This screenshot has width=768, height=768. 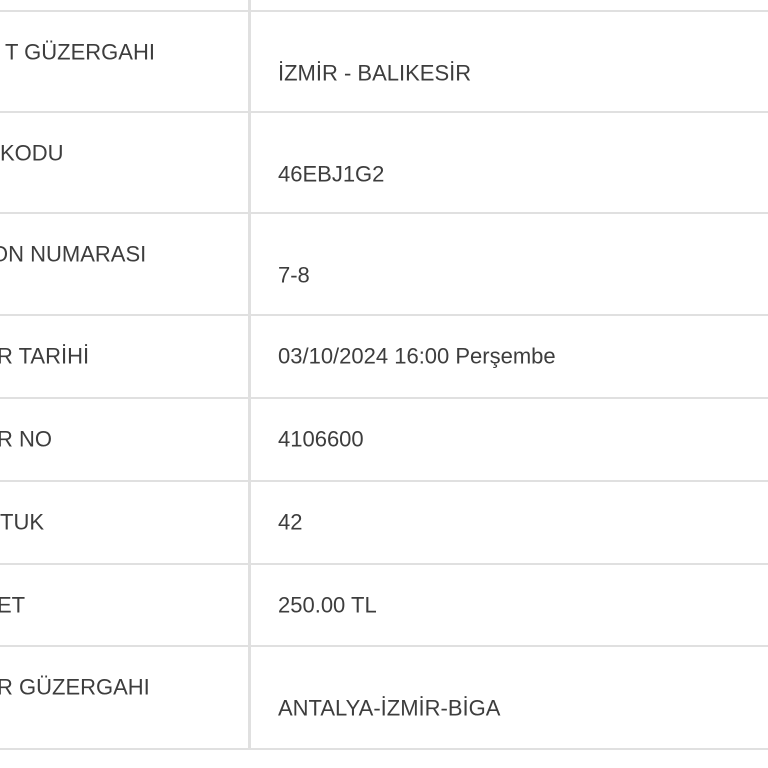 What do you see at coordinates (327, 605) in the screenshot?
I see `row-value: 250.00 TL` at bounding box center [327, 605].